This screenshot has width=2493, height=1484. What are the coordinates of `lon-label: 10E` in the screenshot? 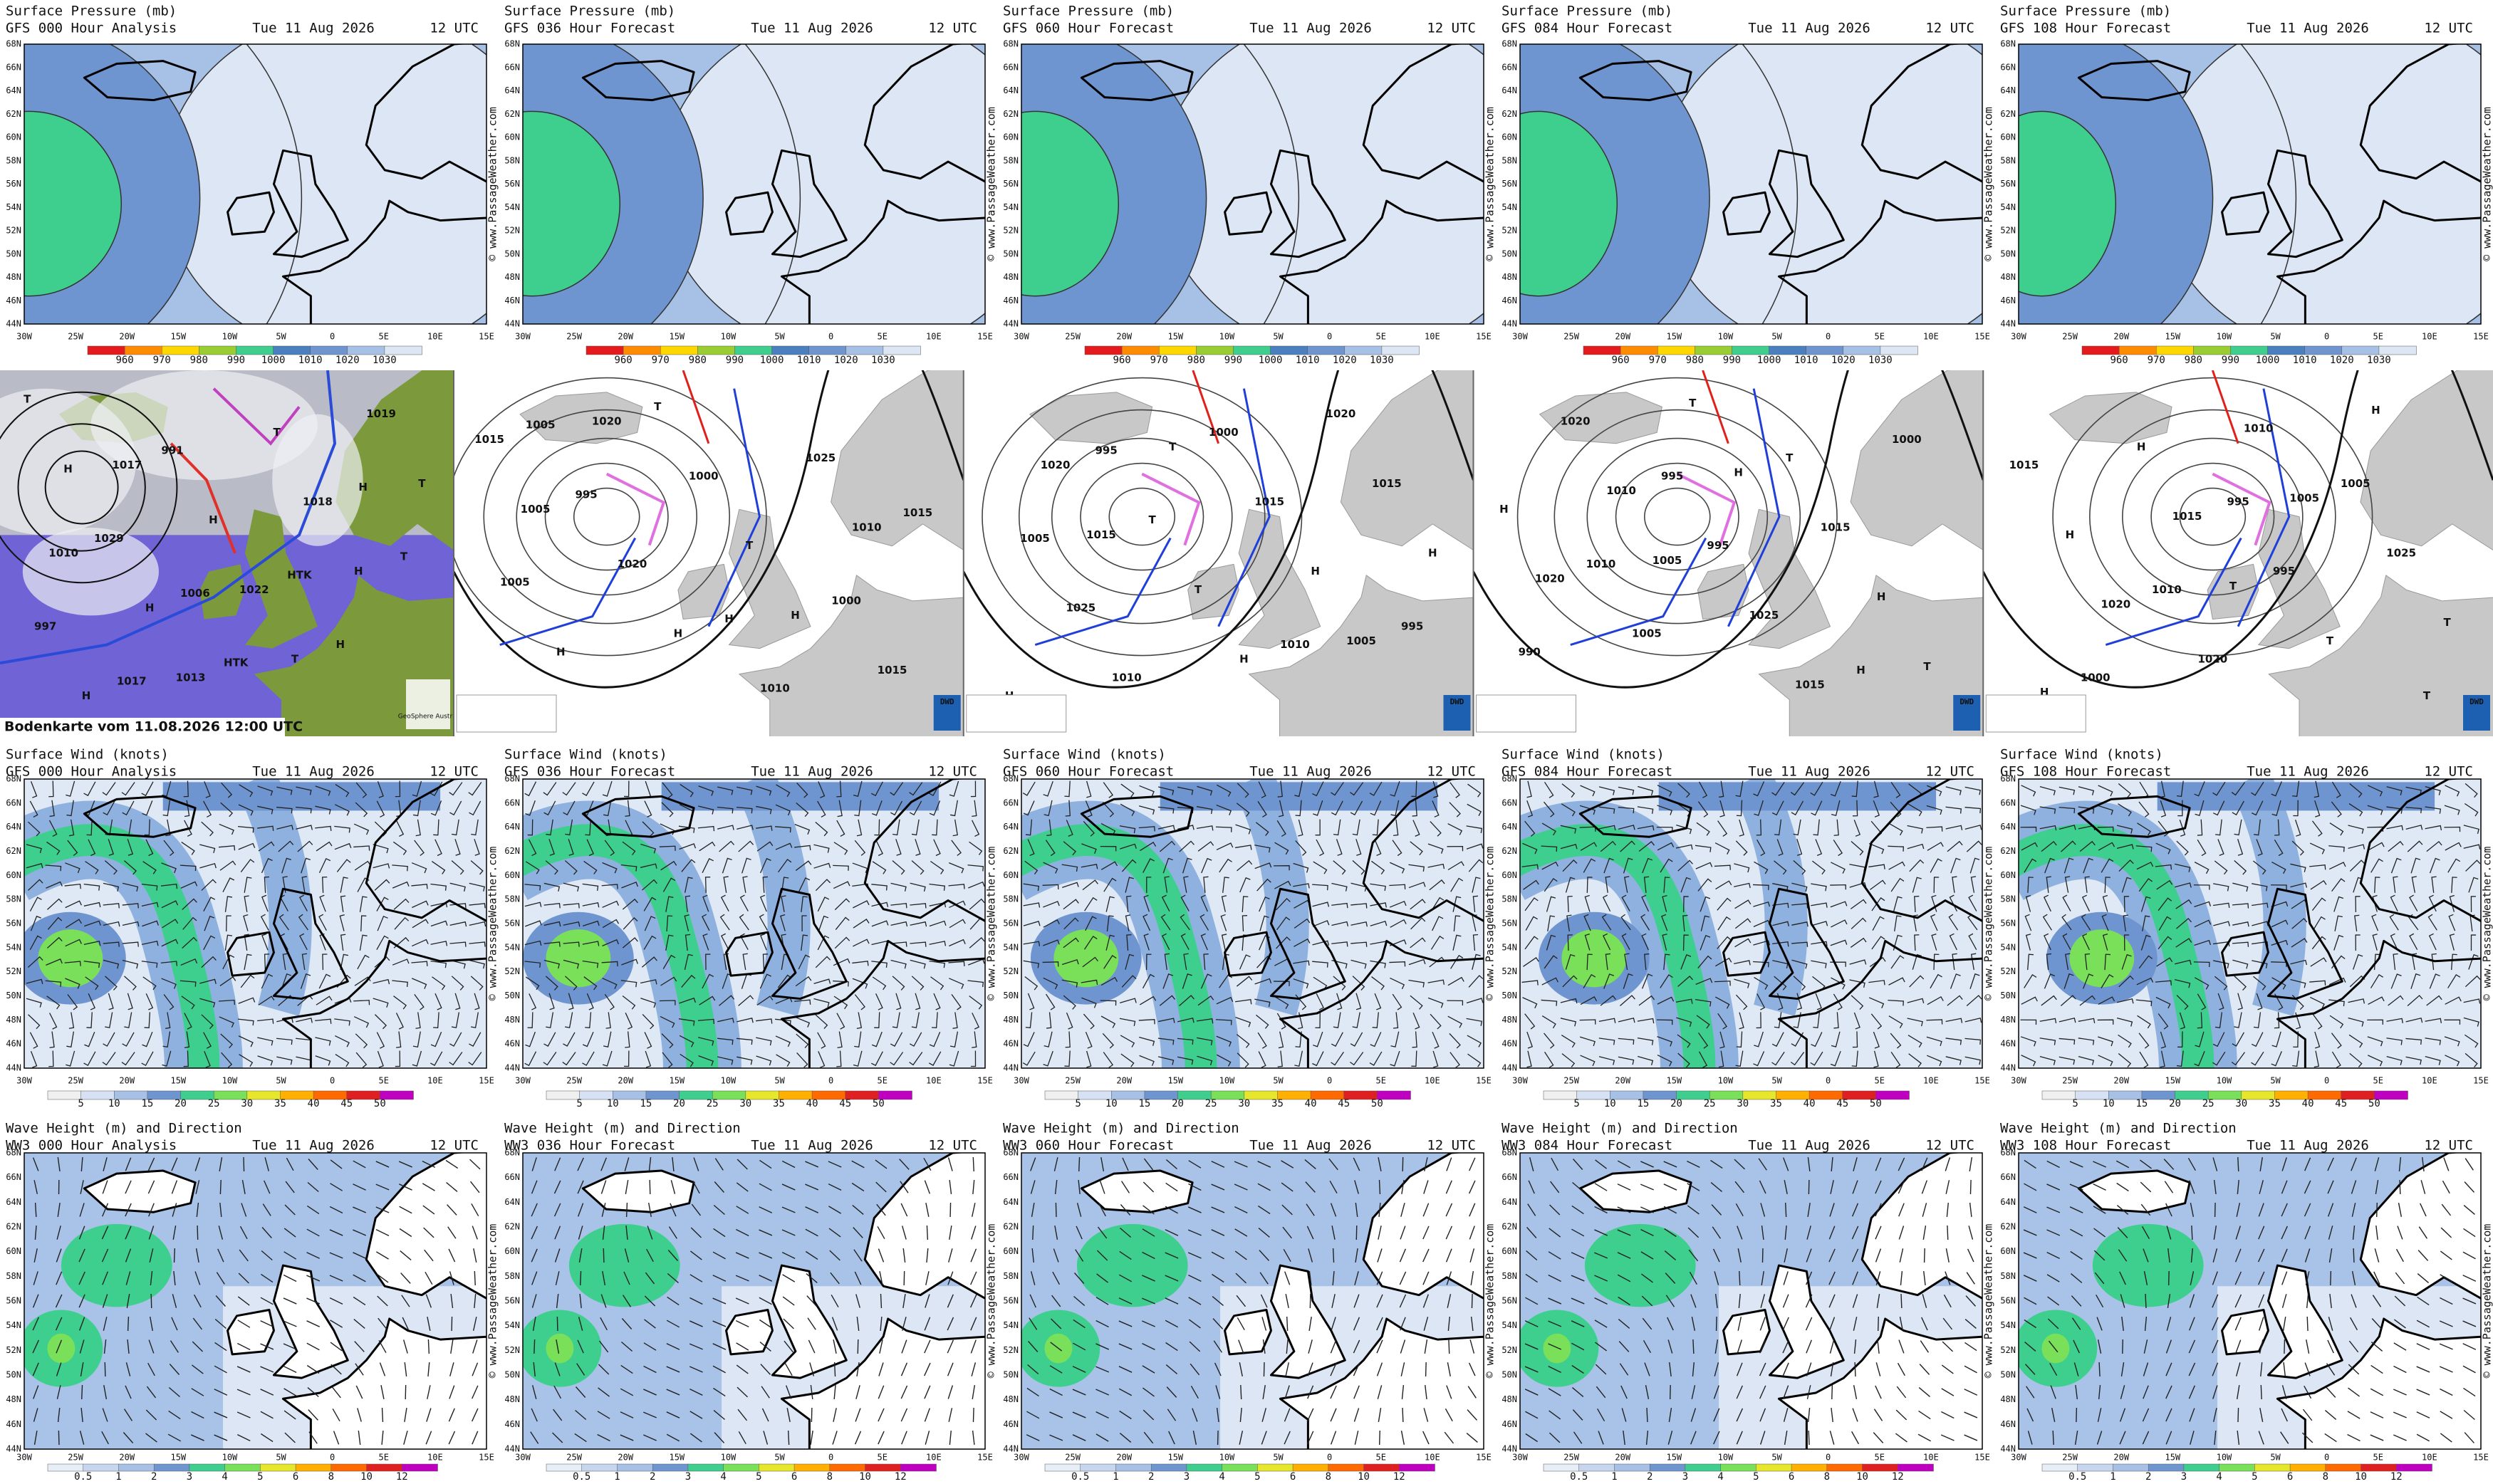 It's located at (435, 1458).